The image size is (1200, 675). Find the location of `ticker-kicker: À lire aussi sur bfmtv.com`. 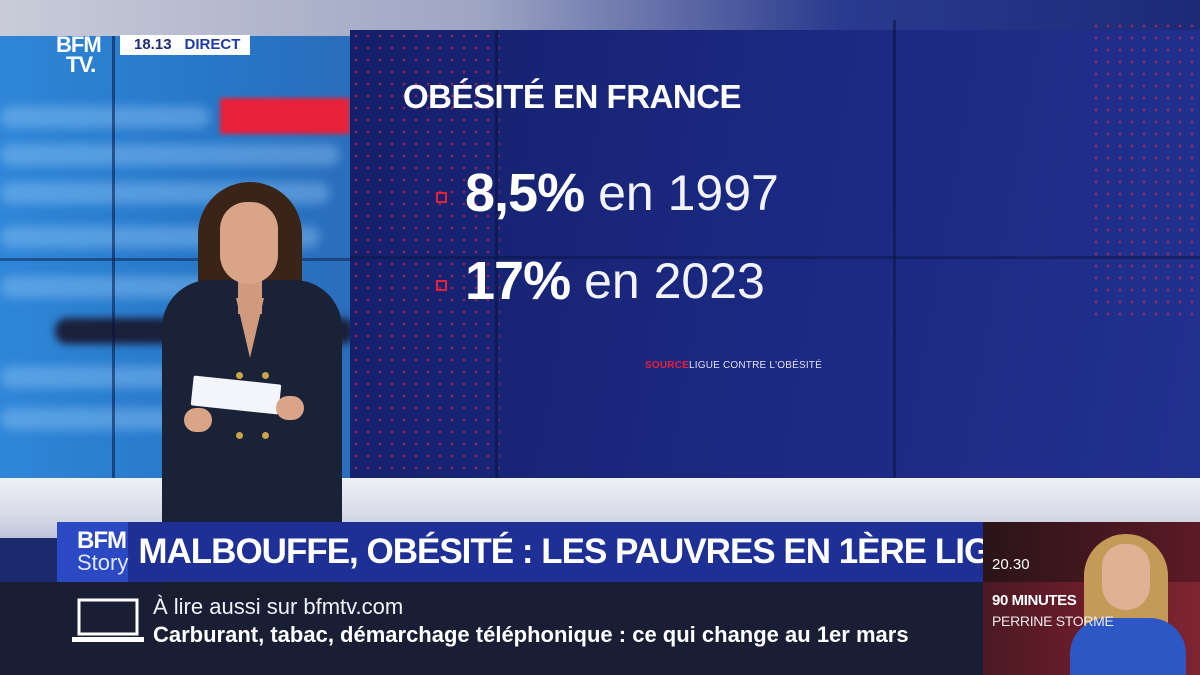

ticker-kicker: À lire aussi sur bfmtv.com is located at coordinates (278, 606).